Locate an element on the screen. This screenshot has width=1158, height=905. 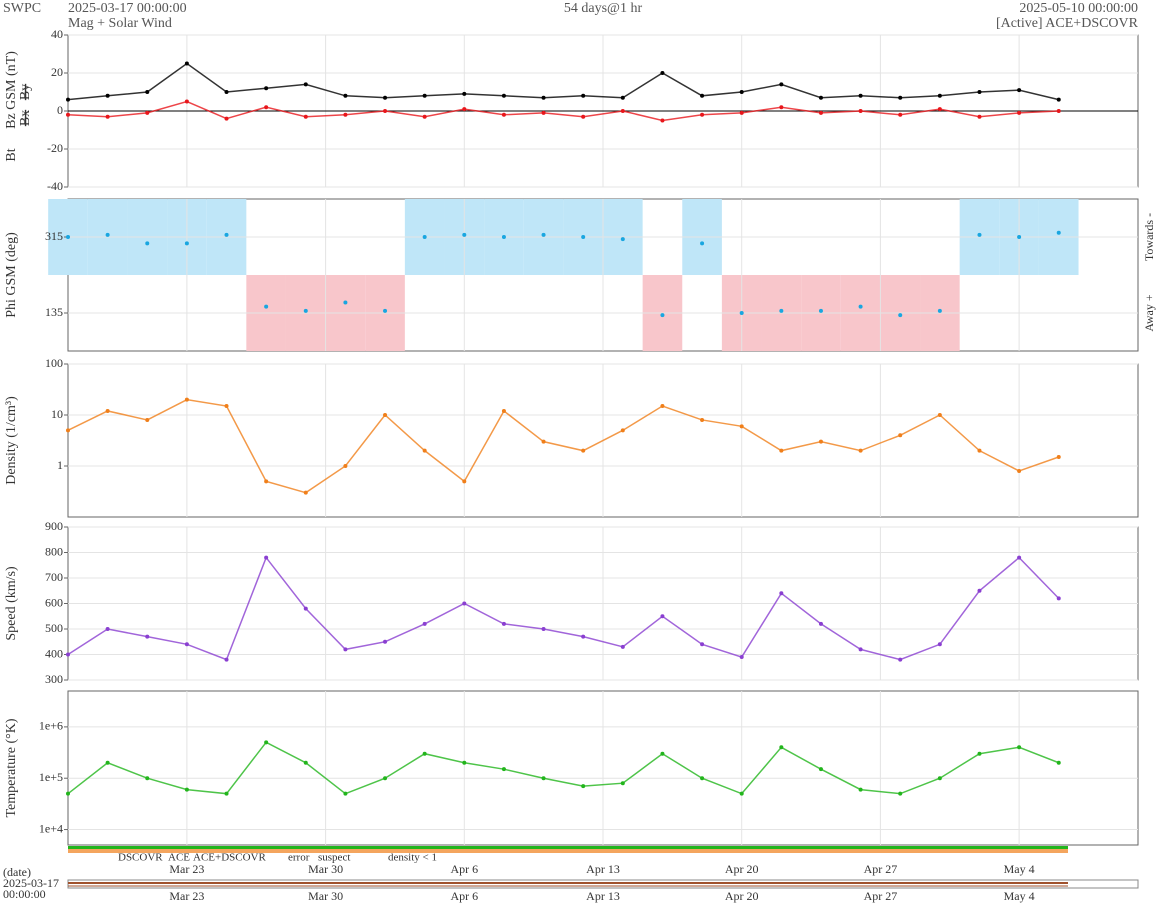
end-time: 2025-05-10 00:00:00 is located at coordinates (1078, 8).